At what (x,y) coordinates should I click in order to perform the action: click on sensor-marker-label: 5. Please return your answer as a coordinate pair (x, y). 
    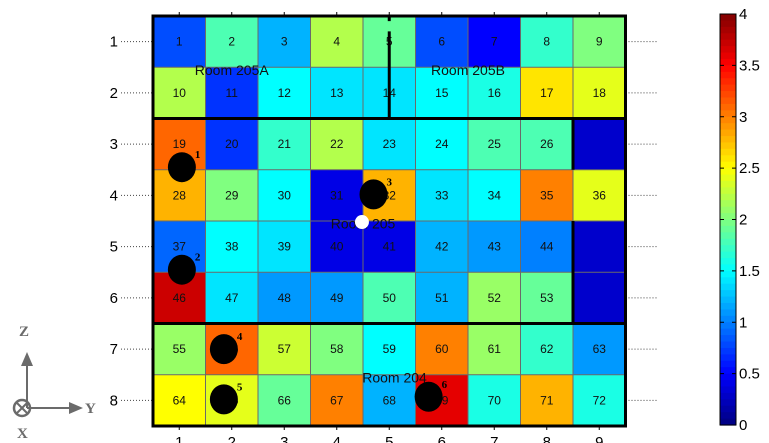
    Looking at the image, I should click on (240, 387).